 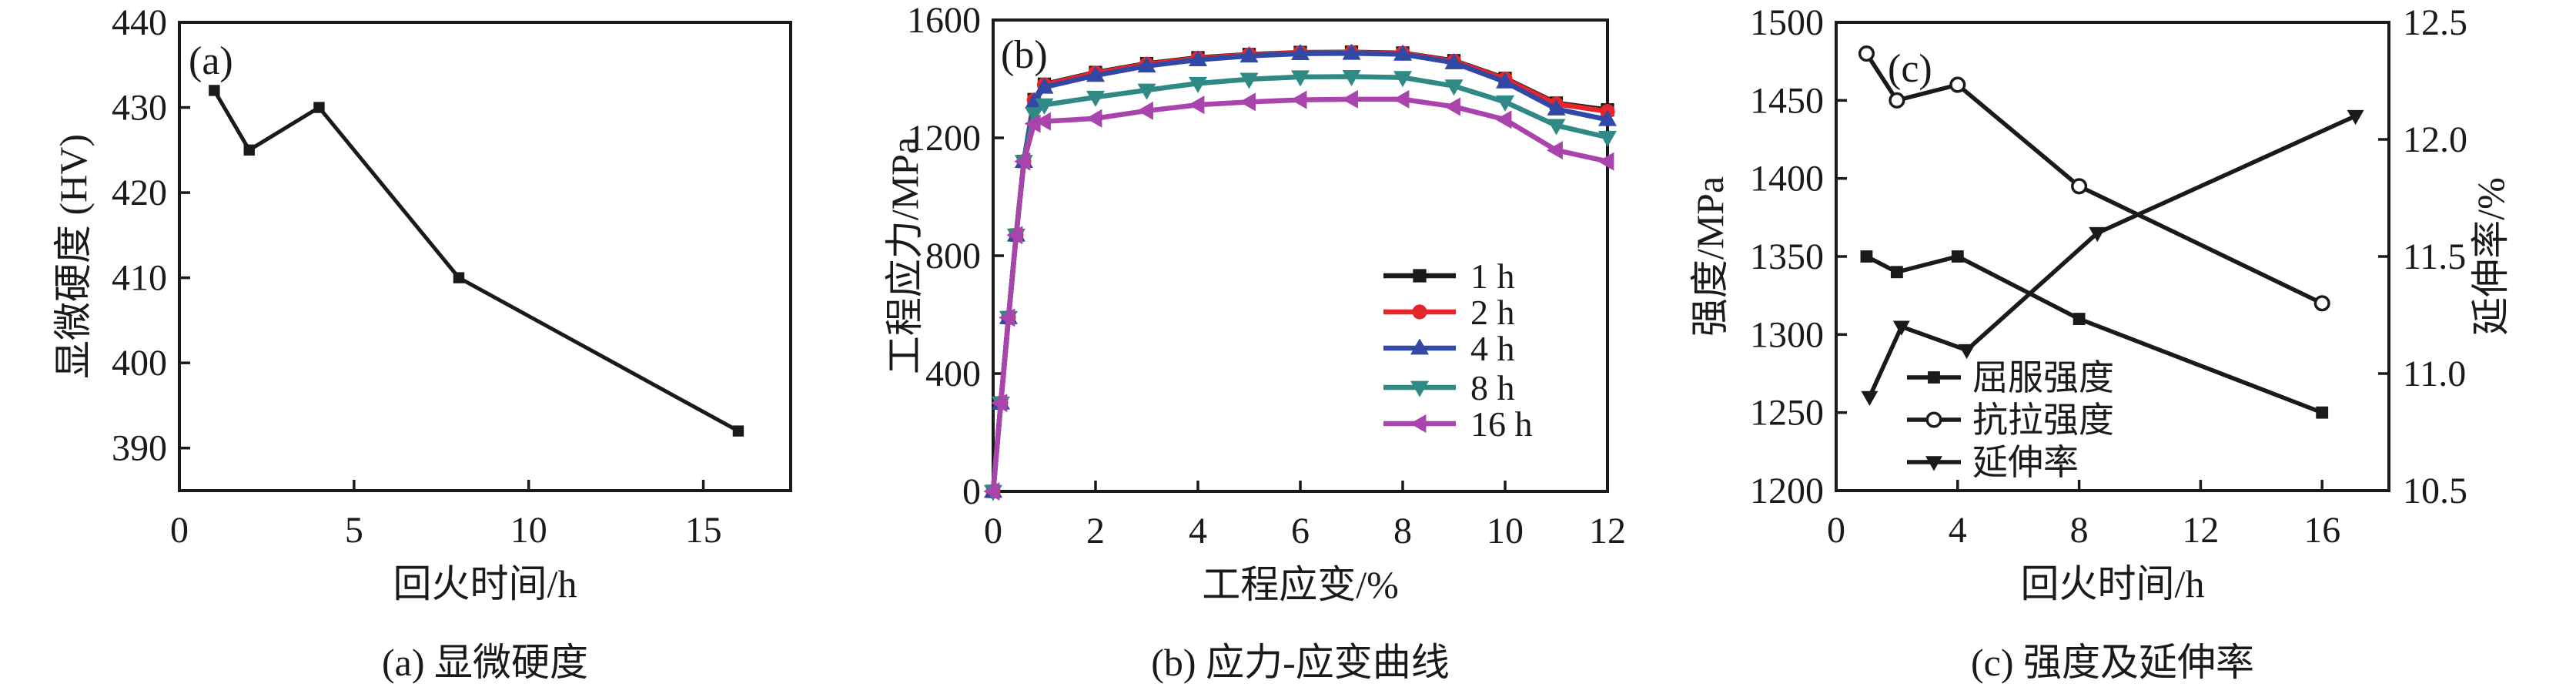 I want to click on series-line-延伸率, so click(x=2113, y=256).